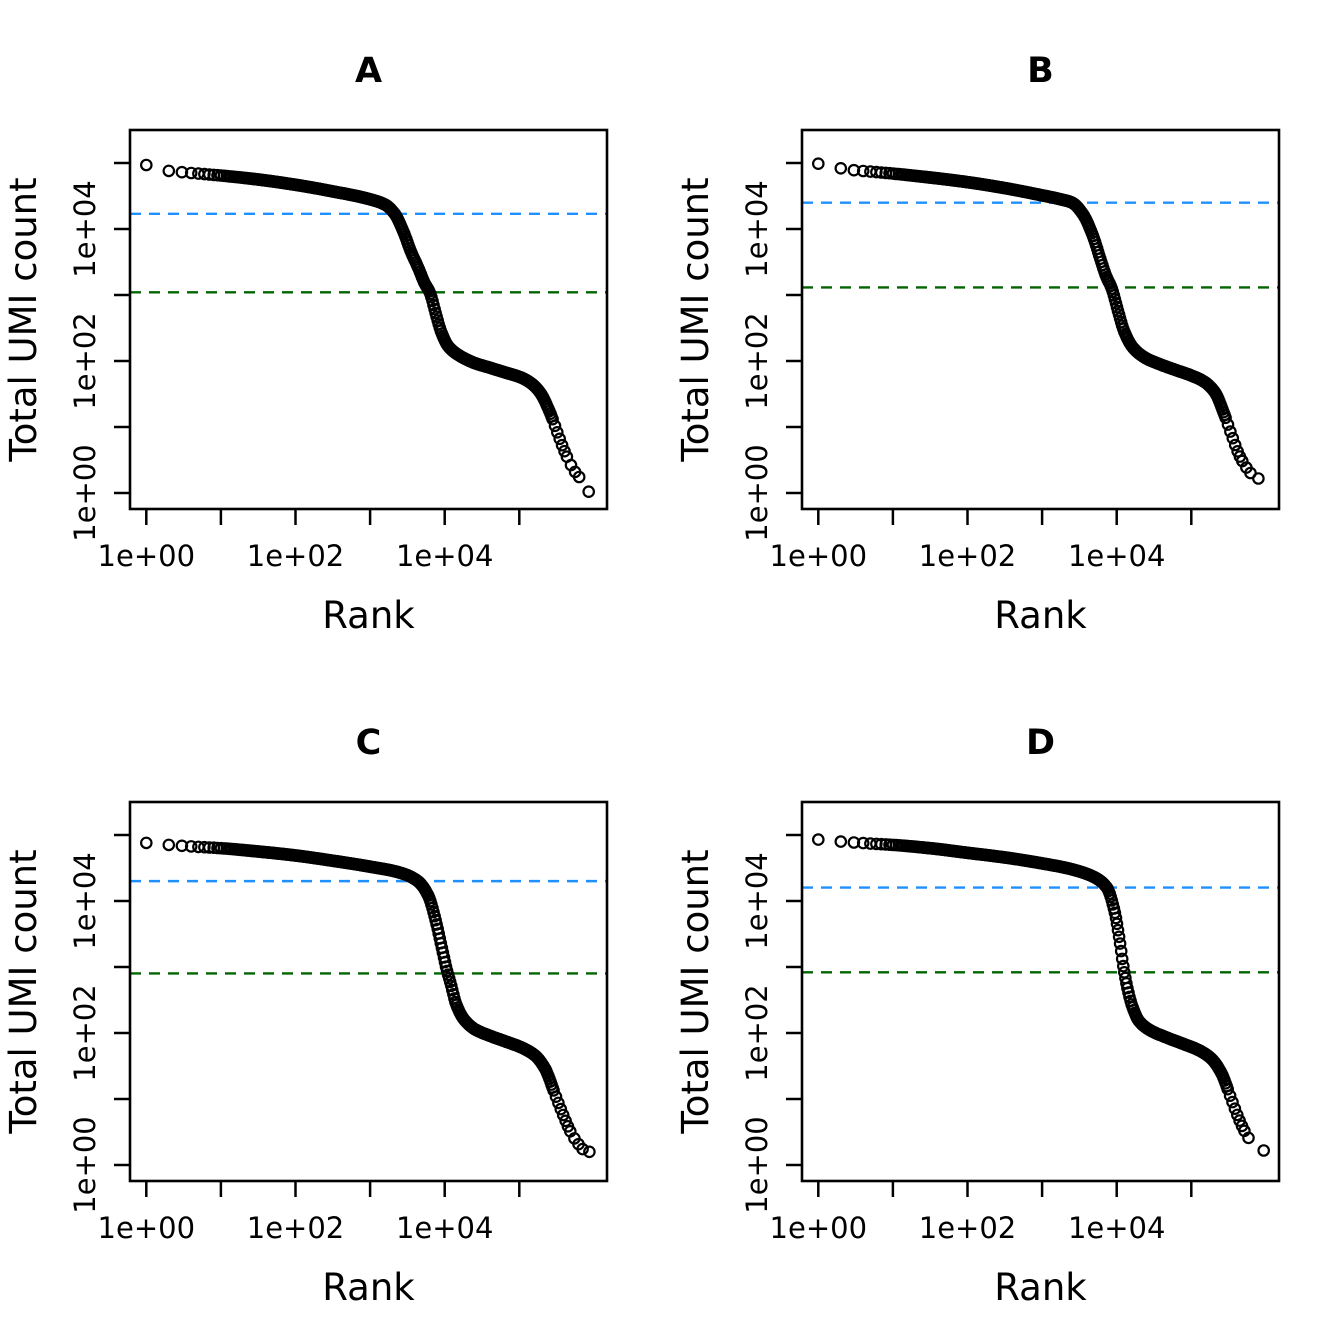  Describe the element at coordinates (368, 71) in the screenshot. I see `panel-title: A` at that location.